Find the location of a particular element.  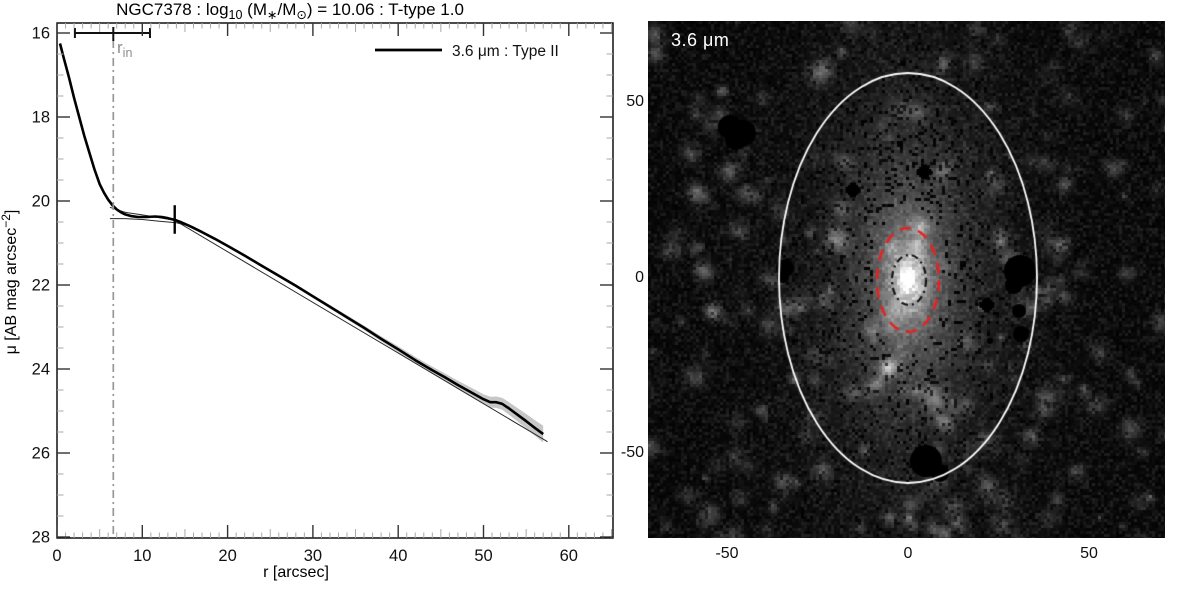

galaxy-x-tick-label: 50 is located at coordinates (1089, 553).